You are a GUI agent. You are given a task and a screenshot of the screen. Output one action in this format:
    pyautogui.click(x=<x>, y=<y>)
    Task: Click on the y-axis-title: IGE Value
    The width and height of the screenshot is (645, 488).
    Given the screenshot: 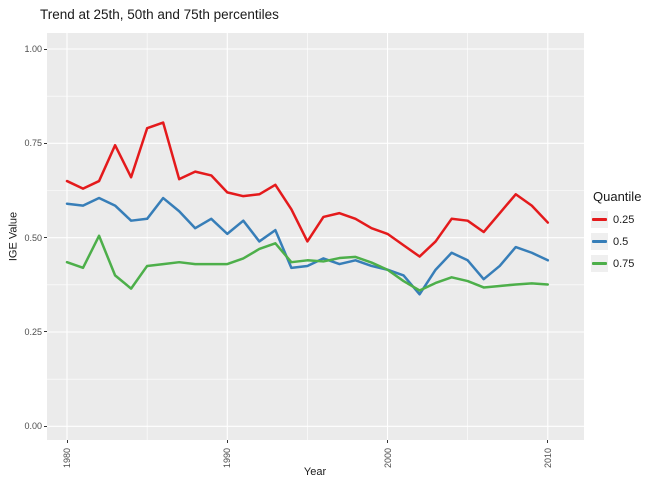 What is the action you would take?
    pyautogui.click(x=13, y=236)
    